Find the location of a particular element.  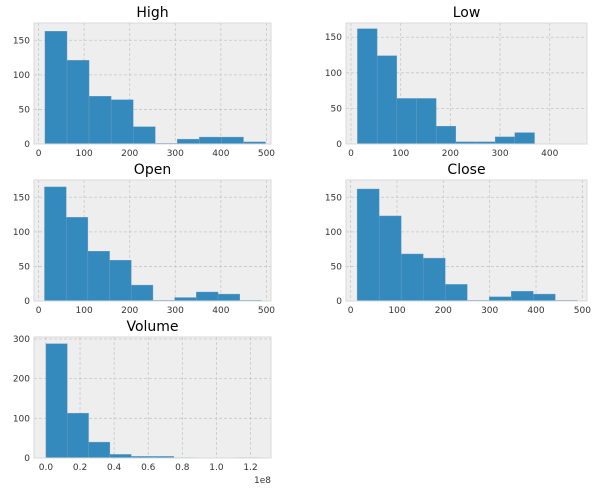

subplot-low: 0 100 200 300 400 0 50 100 150 Low is located at coordinates (456, 82).